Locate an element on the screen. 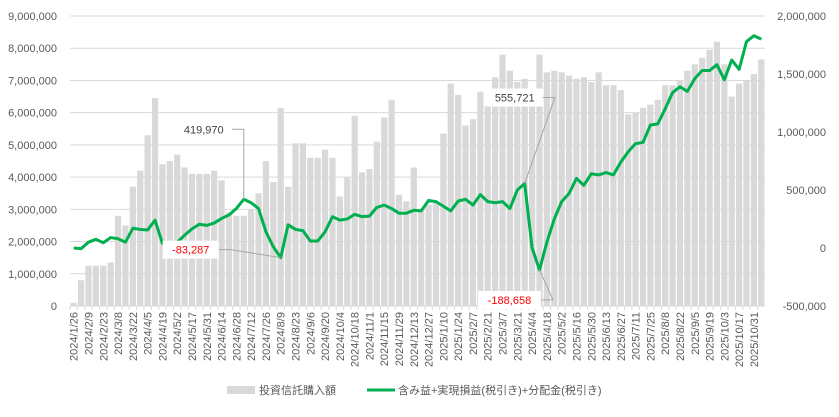 The image size is (839, 417). left-tick-label: 8,000,000 is located at coordinates (32, 49).